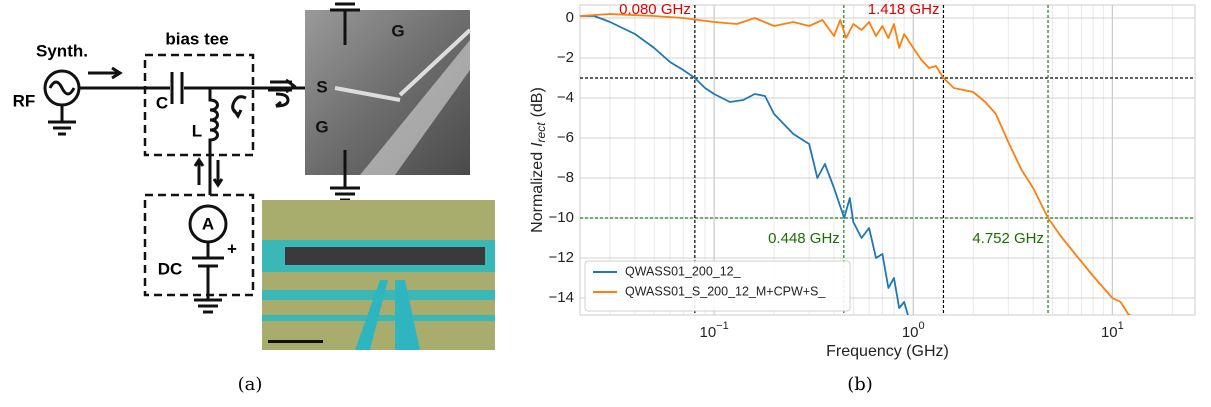 The image size is (1211, 407). Describe the element at coordinates (683, 271) in the screenshot. I see `legend-label: QWASS01_200_12_` at that location.